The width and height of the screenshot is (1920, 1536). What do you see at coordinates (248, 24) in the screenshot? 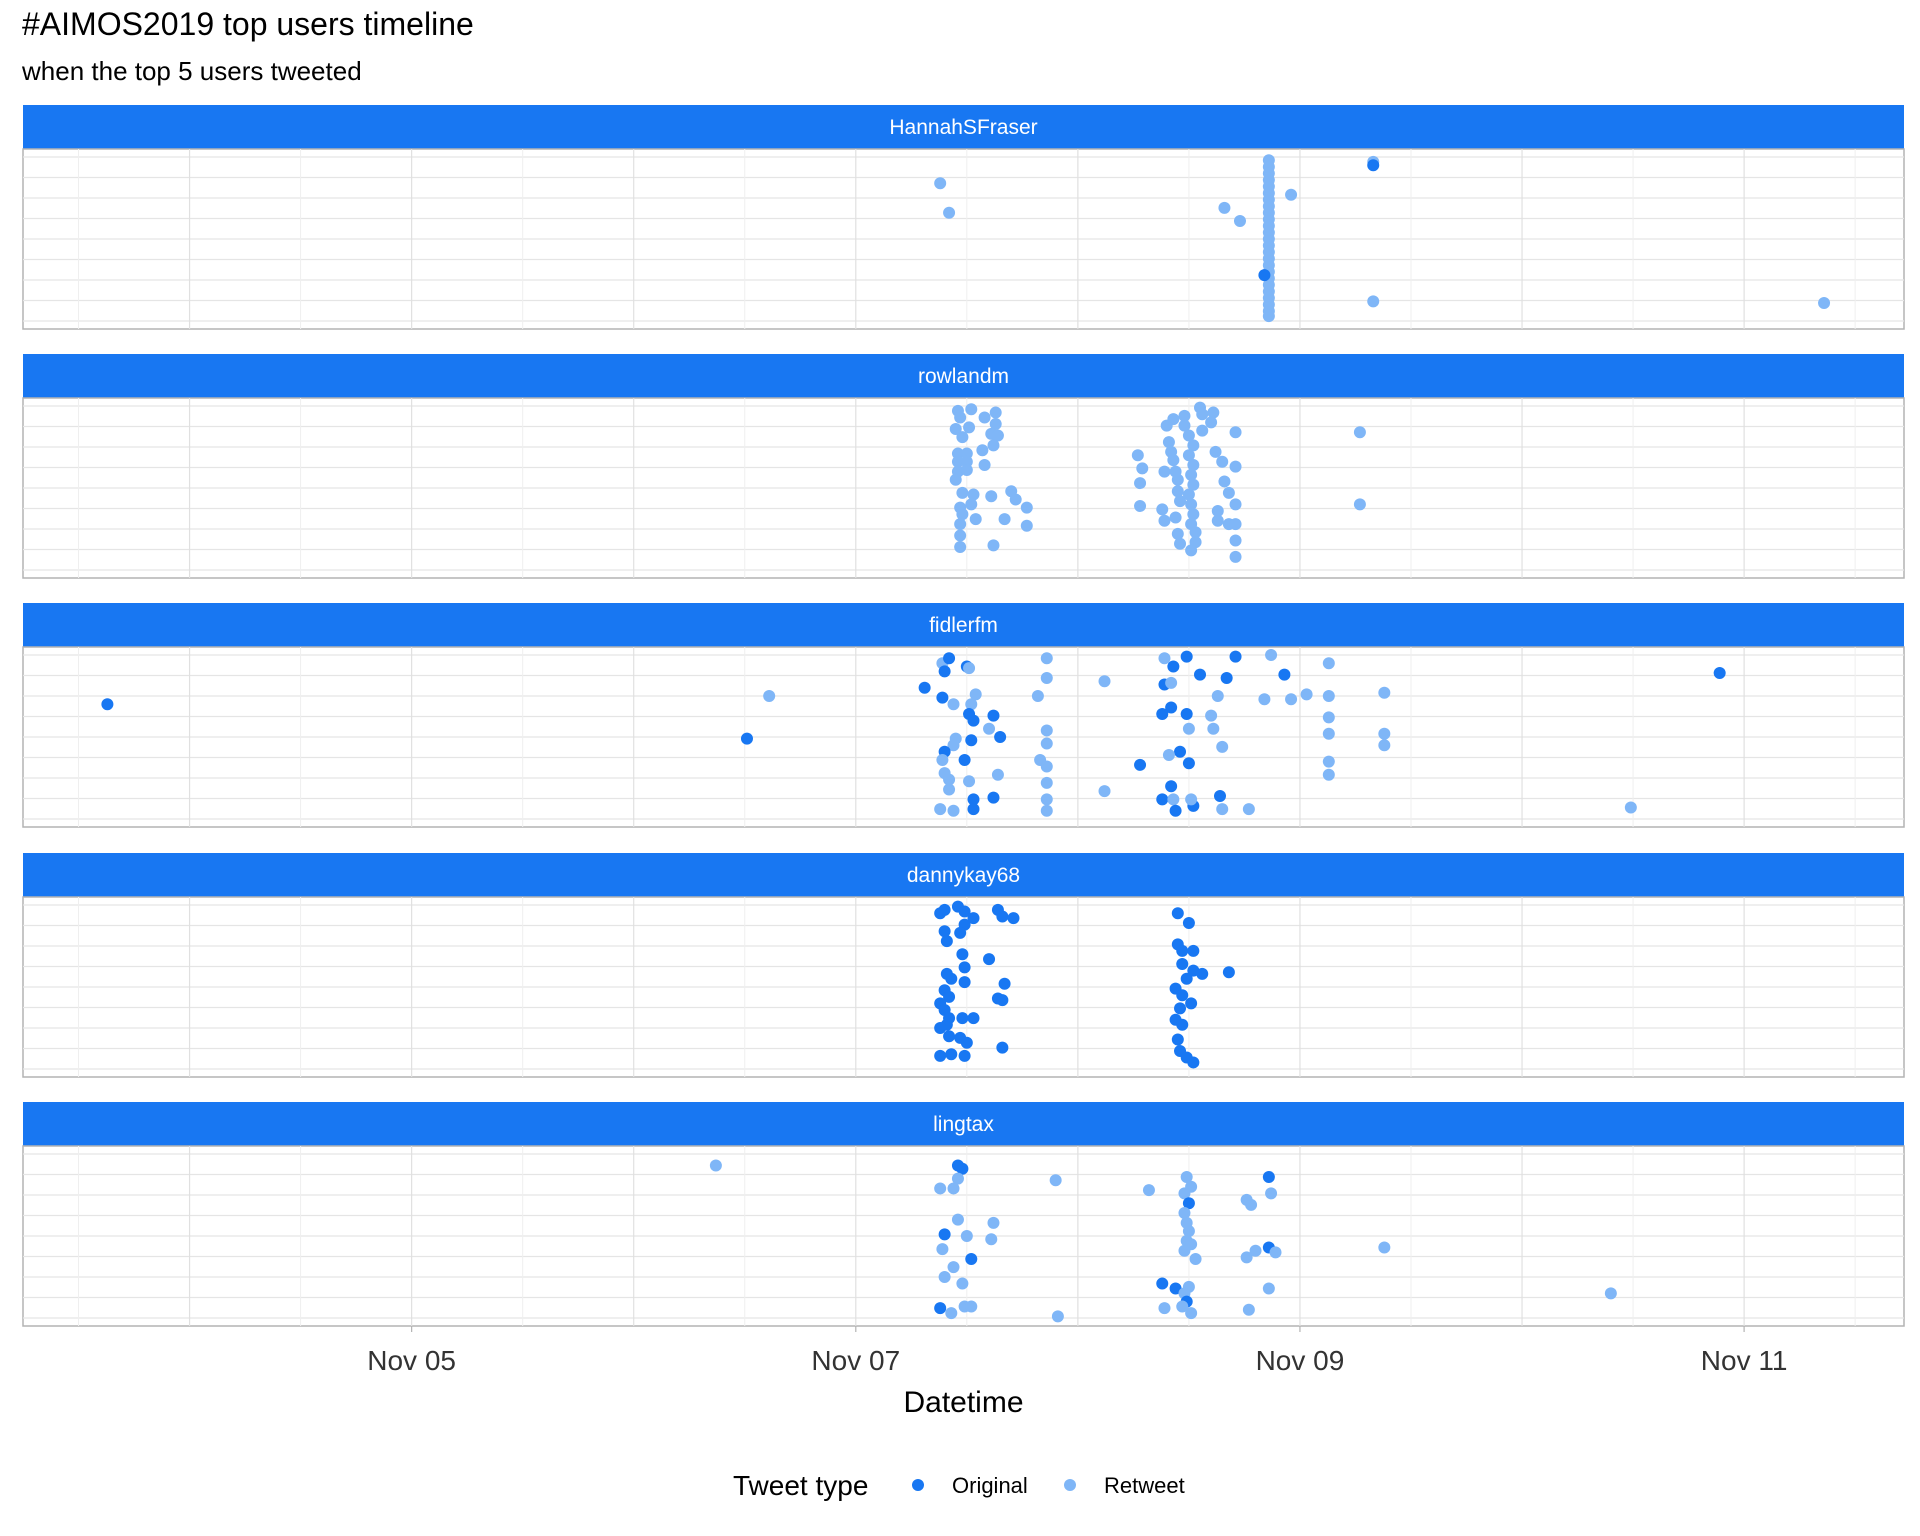
I see `chart-title: #AIMOS2019 top users timeline` at bounding box center [248, 24].